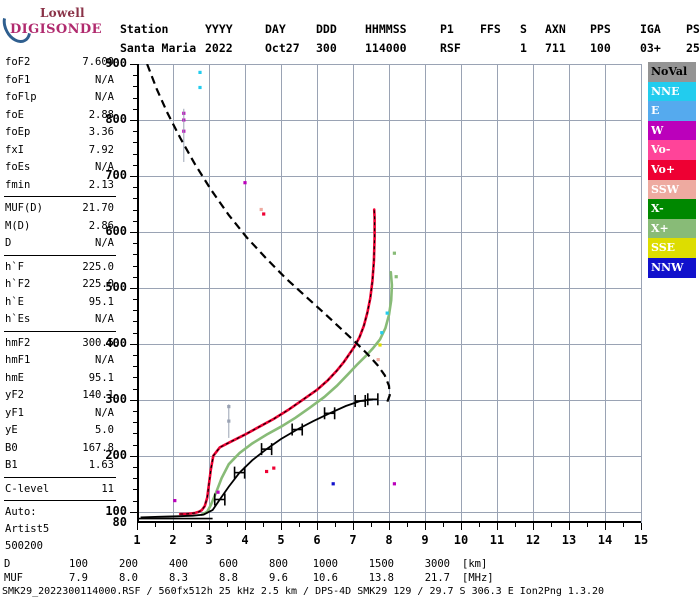  I want to click on error-bar, so click(239, 472).